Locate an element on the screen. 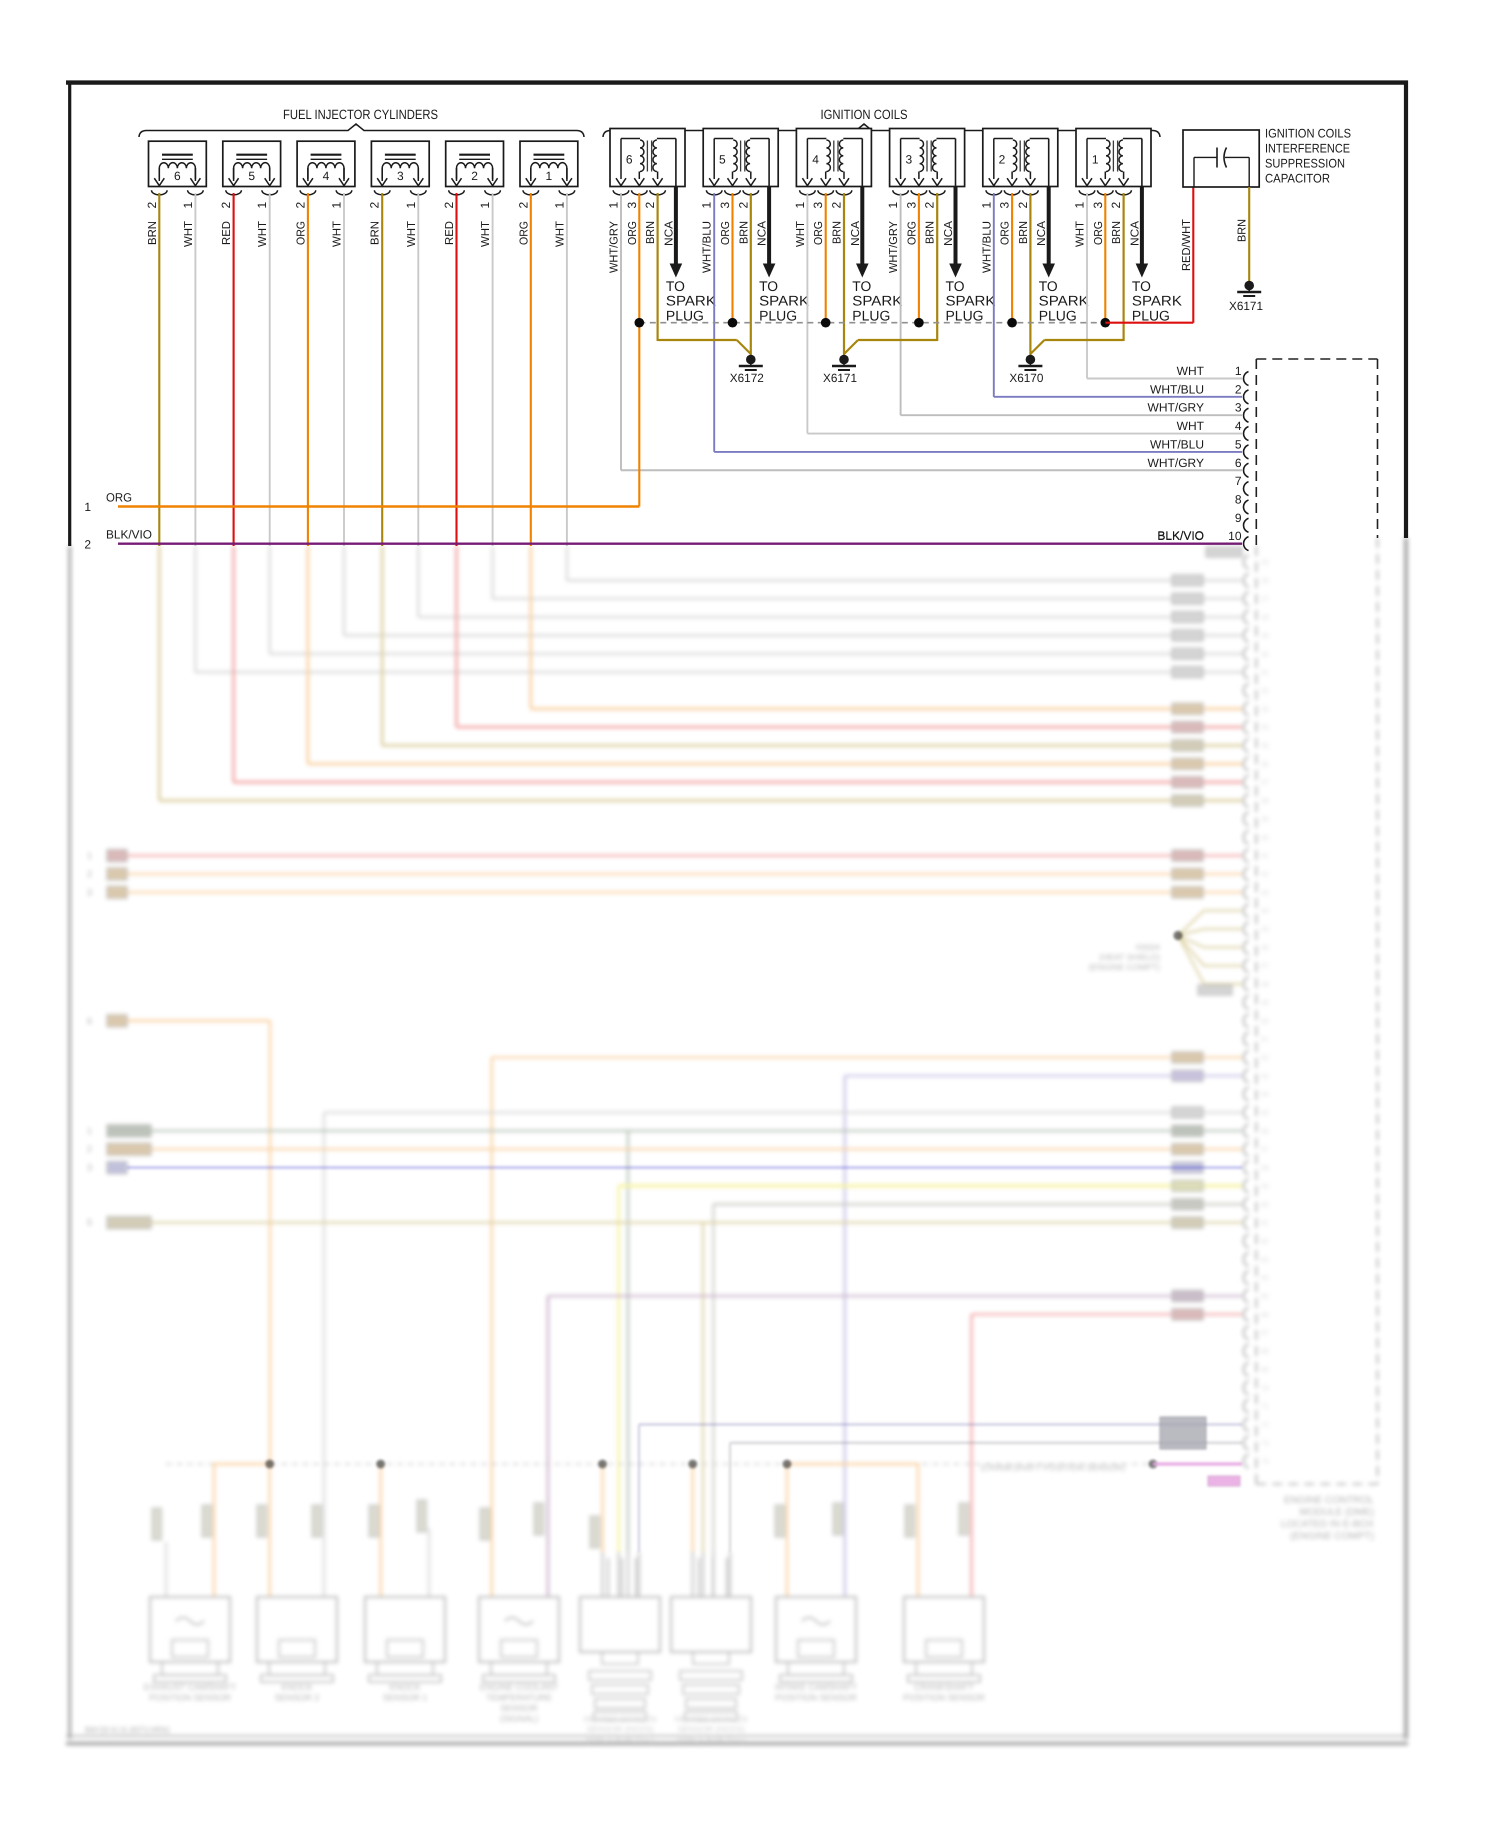 The width and height of the screenshot is (1500, 1828). svg-text: (ENGINE COMPT) is located at coordinates (1332, 1536).